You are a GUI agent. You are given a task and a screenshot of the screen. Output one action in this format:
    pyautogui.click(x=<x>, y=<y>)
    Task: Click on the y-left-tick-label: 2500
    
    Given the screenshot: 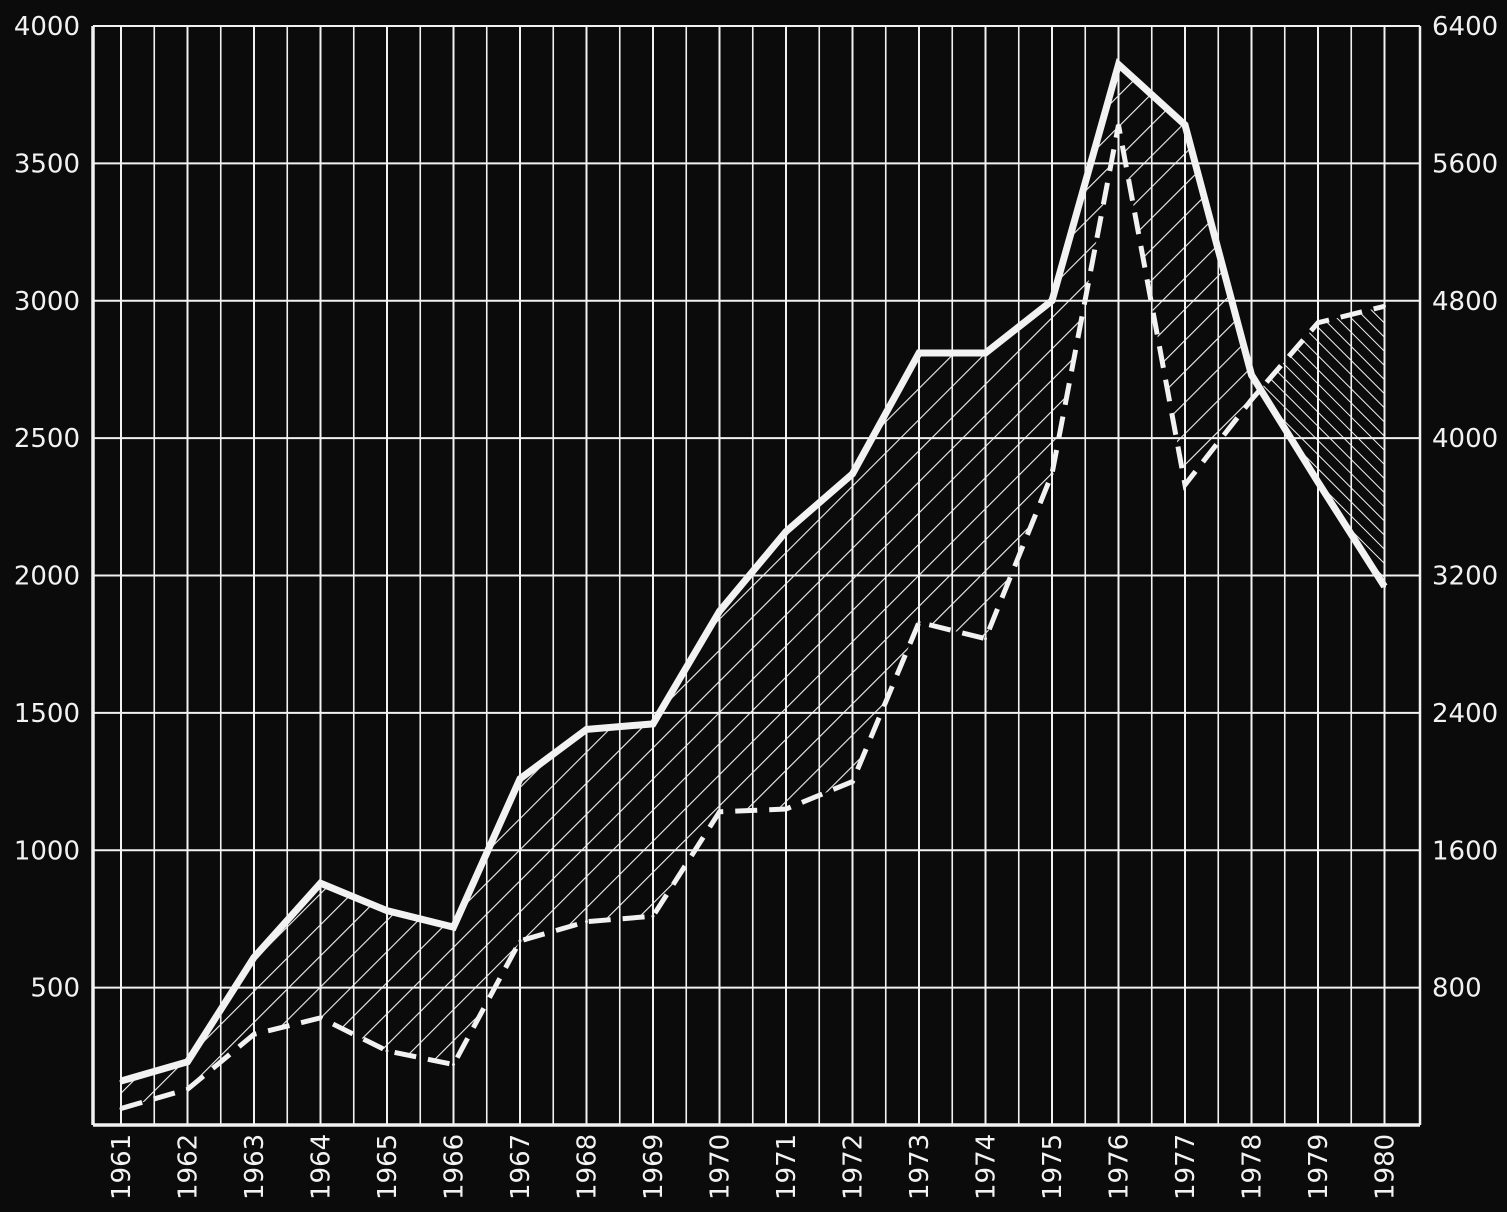 What is the action you would take?
    pyautogui.click(x=47, y=439)
    